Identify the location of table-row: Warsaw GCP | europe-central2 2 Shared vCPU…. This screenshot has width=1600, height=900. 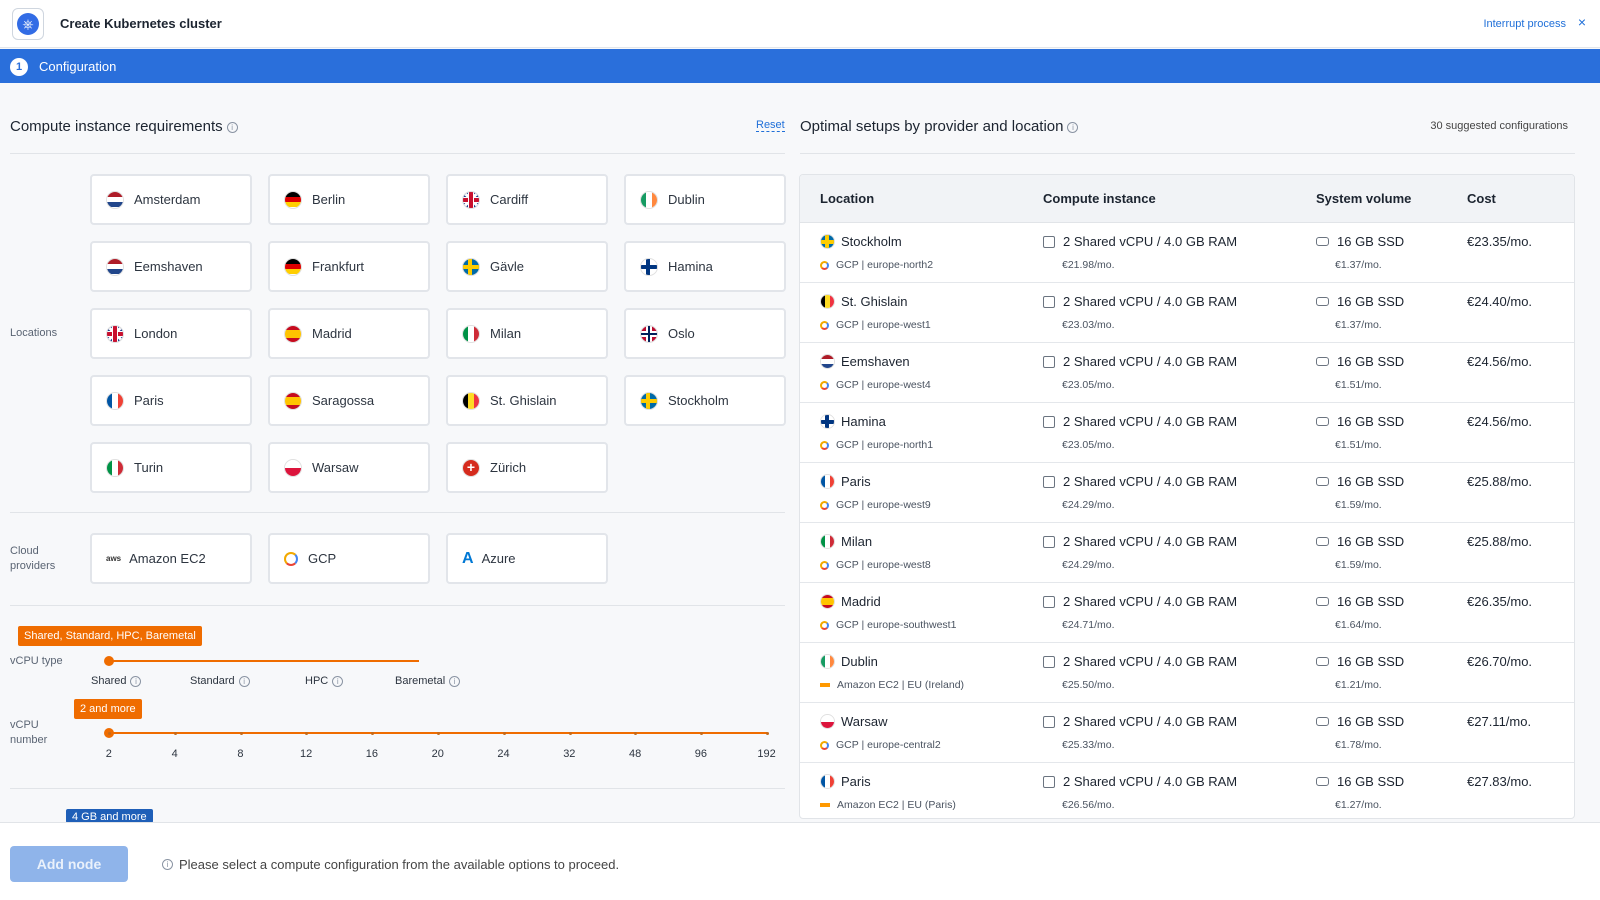
(1187, 733).